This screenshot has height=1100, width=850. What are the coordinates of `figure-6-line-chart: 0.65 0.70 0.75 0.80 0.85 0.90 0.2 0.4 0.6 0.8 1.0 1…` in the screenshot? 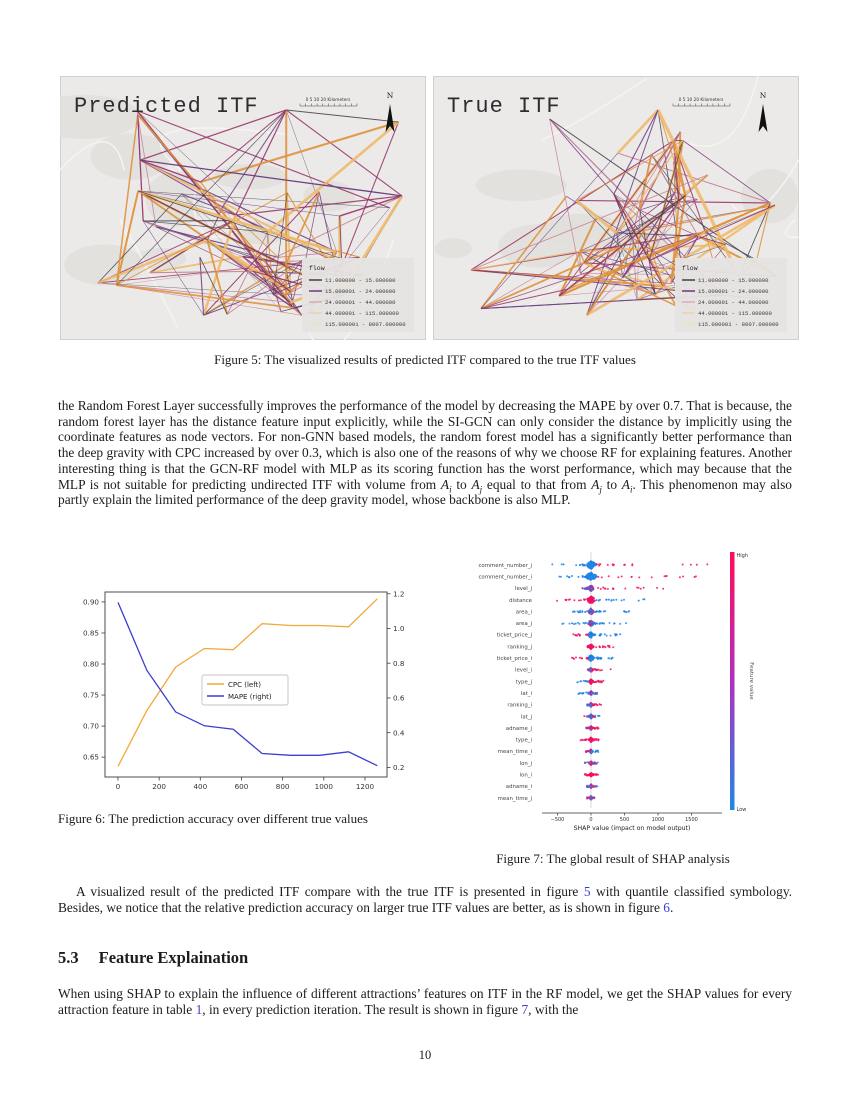 It's located at (250, 683).